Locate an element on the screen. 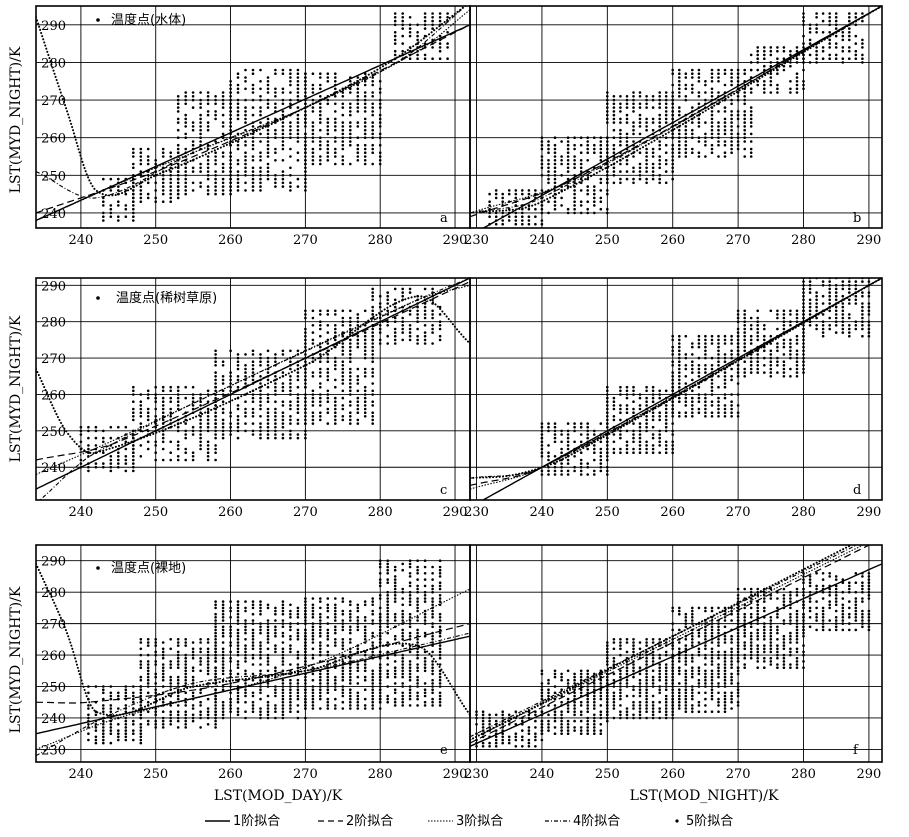 The width and height of the screenshot is (909, 837). x-tick-b-280: 280 is located at coordinates (803, 240).